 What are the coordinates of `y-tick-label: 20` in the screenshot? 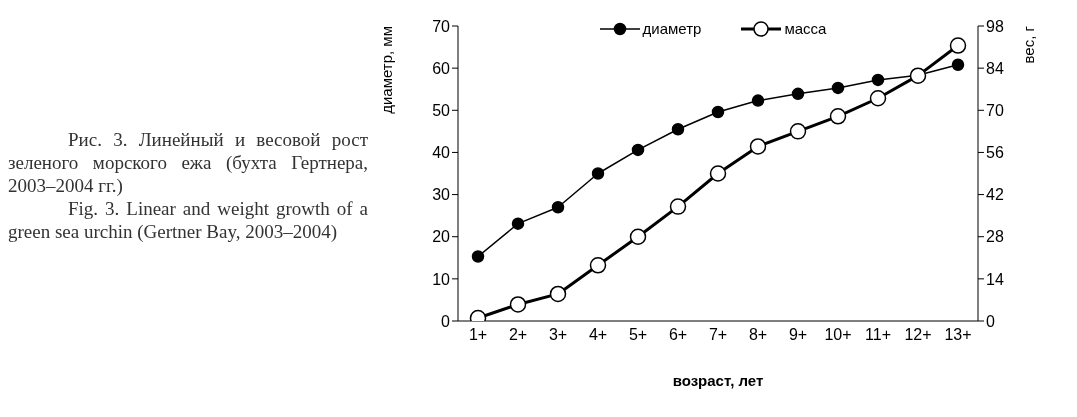 It's located at (441, 237).